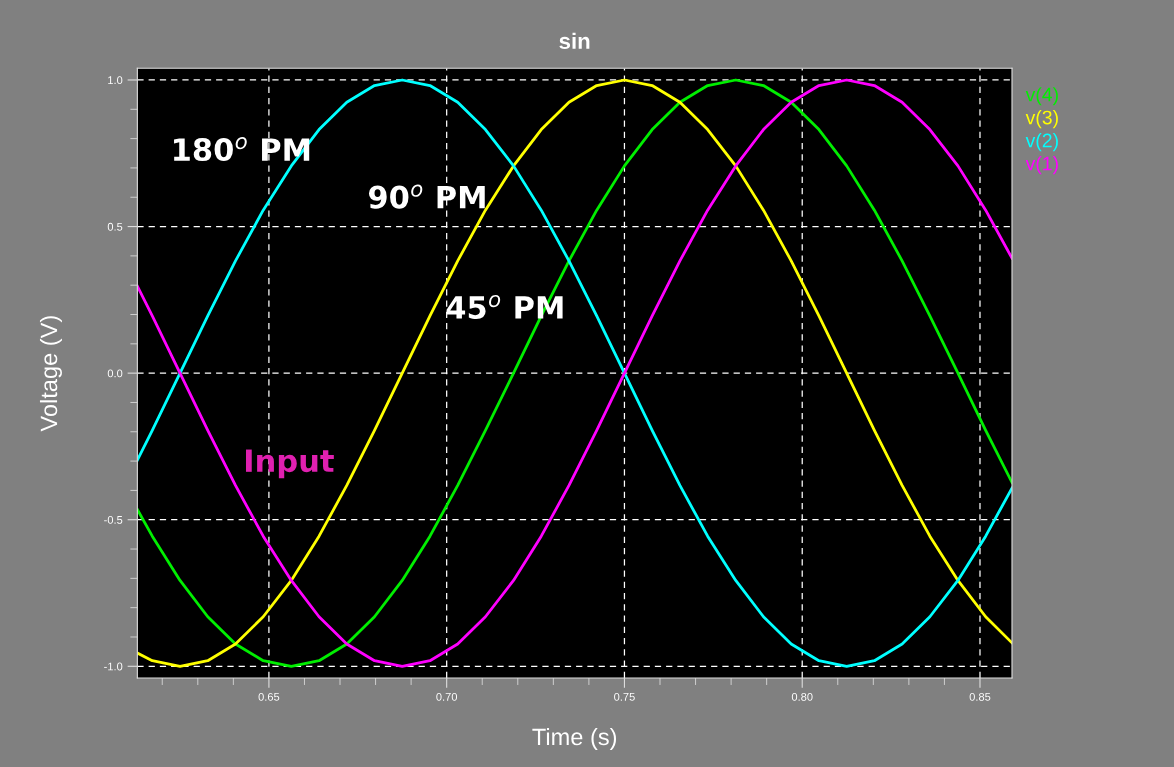  Describe the element at coordinates (447, 696) in the screenshot. I see `x-tick-label: 0.70` at that location.